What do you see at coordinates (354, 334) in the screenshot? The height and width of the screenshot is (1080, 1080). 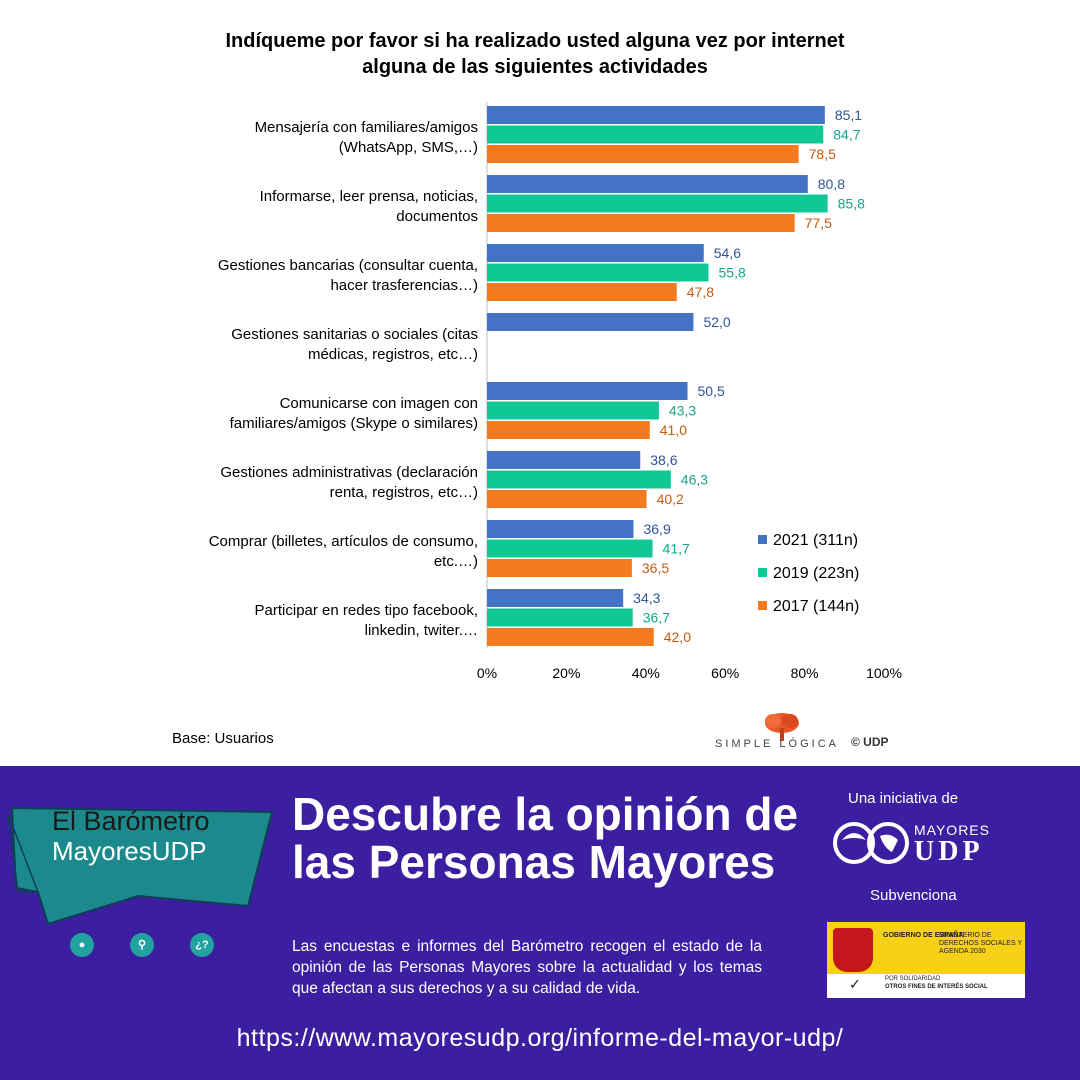 I see `category-label: Gestiones sanitarias o sociales (citas` at bounding box center [354, 334].